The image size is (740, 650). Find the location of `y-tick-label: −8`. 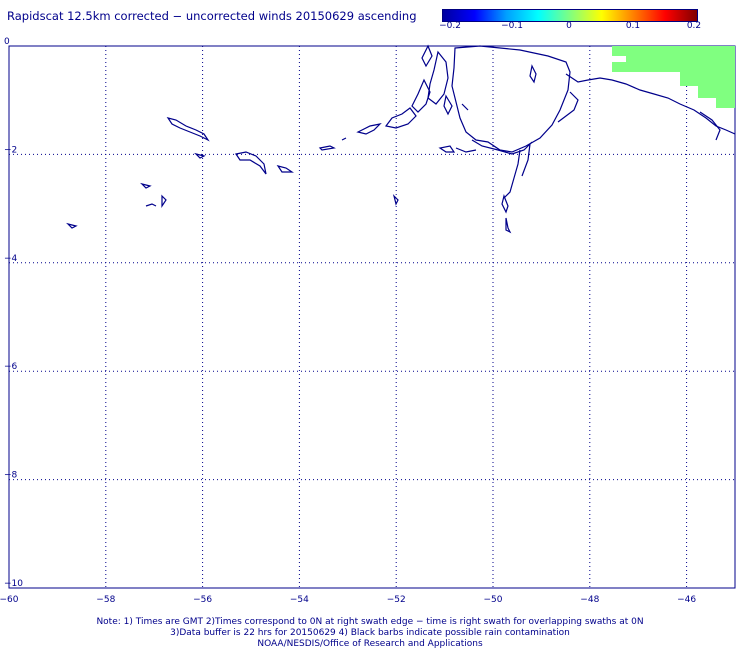

y-tick-label: −8 is located at coordinates (11, 476).